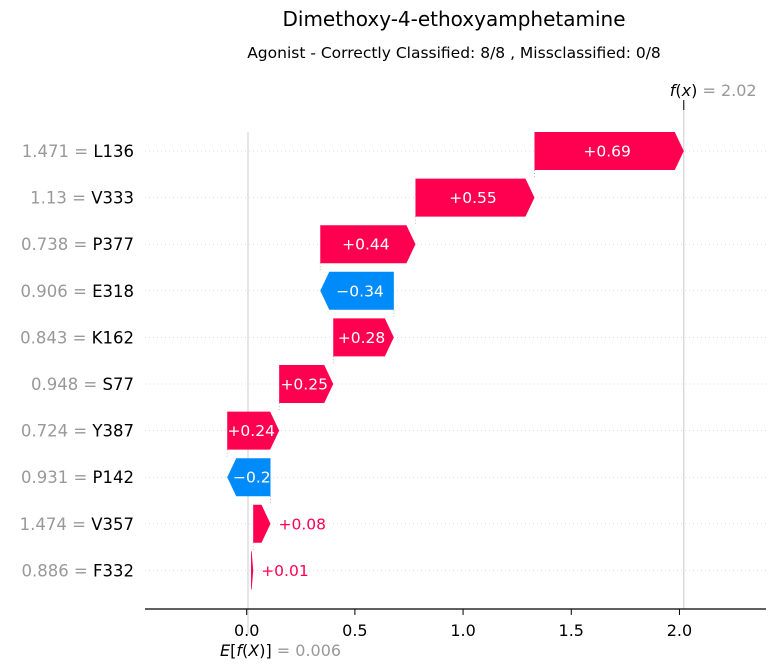  I want to click on feature-value: 0.931 =, so click(57, 477).